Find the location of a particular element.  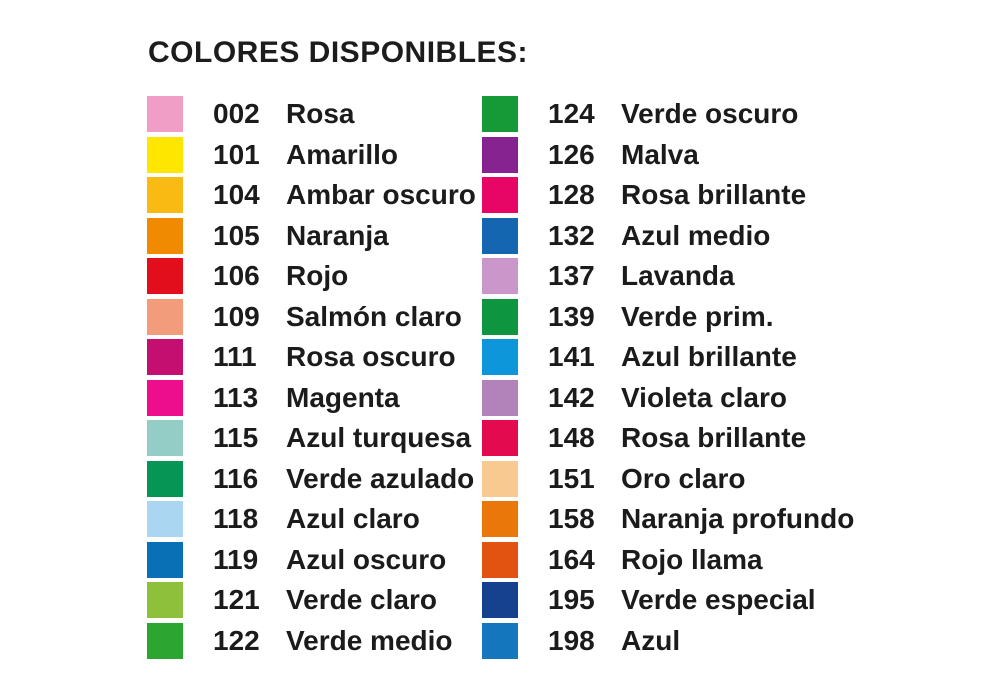

color-name: Rojo llama is located at coordinates (692, 559).